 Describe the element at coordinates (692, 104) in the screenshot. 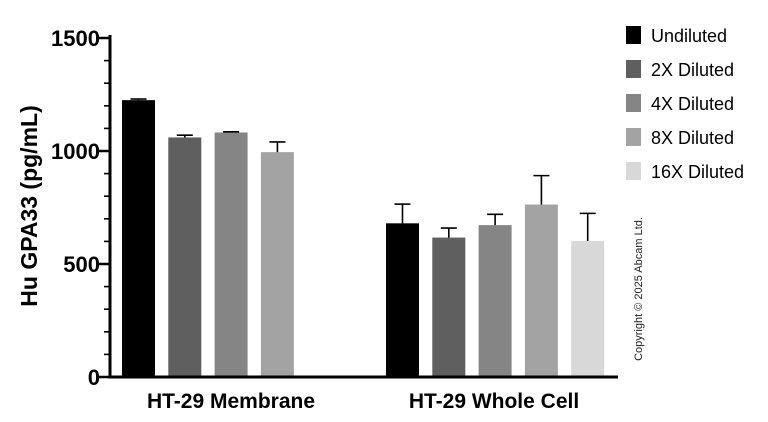

I see `legend-label: 4X Diluted` at that location.